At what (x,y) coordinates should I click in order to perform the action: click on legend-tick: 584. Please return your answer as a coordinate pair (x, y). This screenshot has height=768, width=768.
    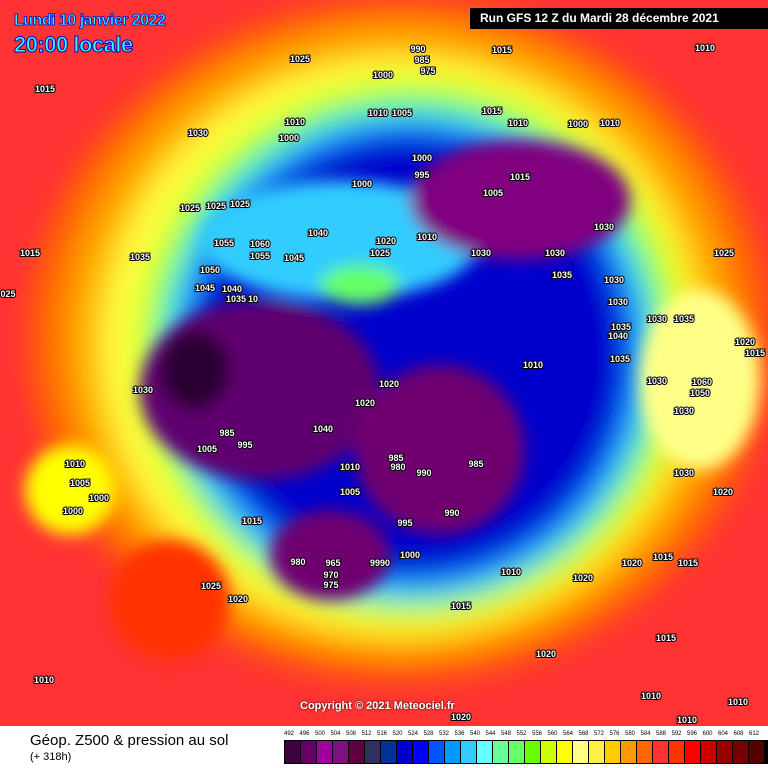
    Looking at the image, I should click on (645, 734).